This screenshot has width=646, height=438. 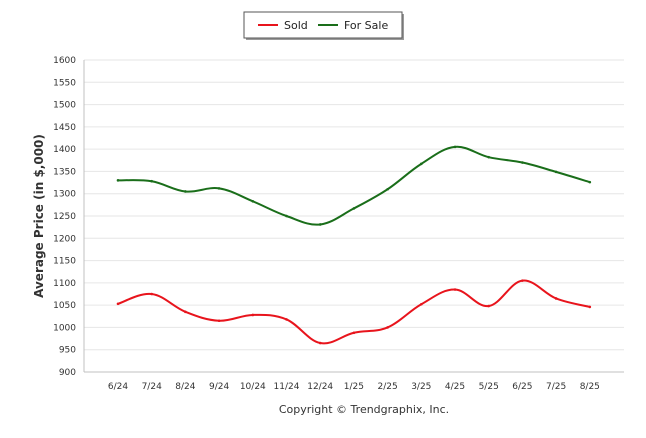 What do you see at coordinates (185, 387) in the screenshot?
I see `x-tick-label: 8/24` at bounding box center [185, 387].